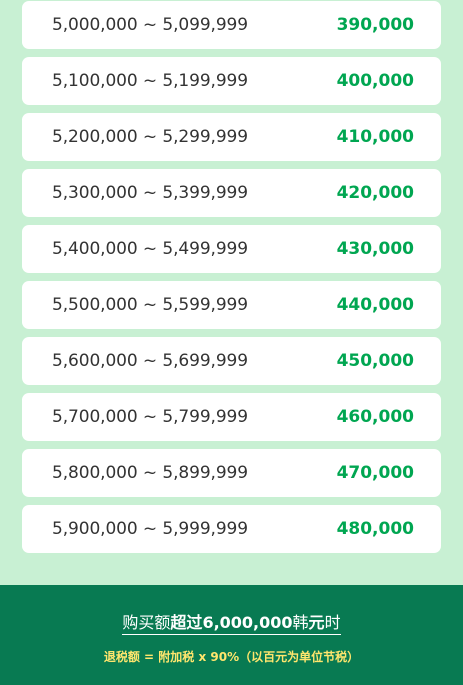 Image resolution: width=463 pixels, height=685 pixels. I want to click on title-strong-exceed: 超过, so click(186, 622).